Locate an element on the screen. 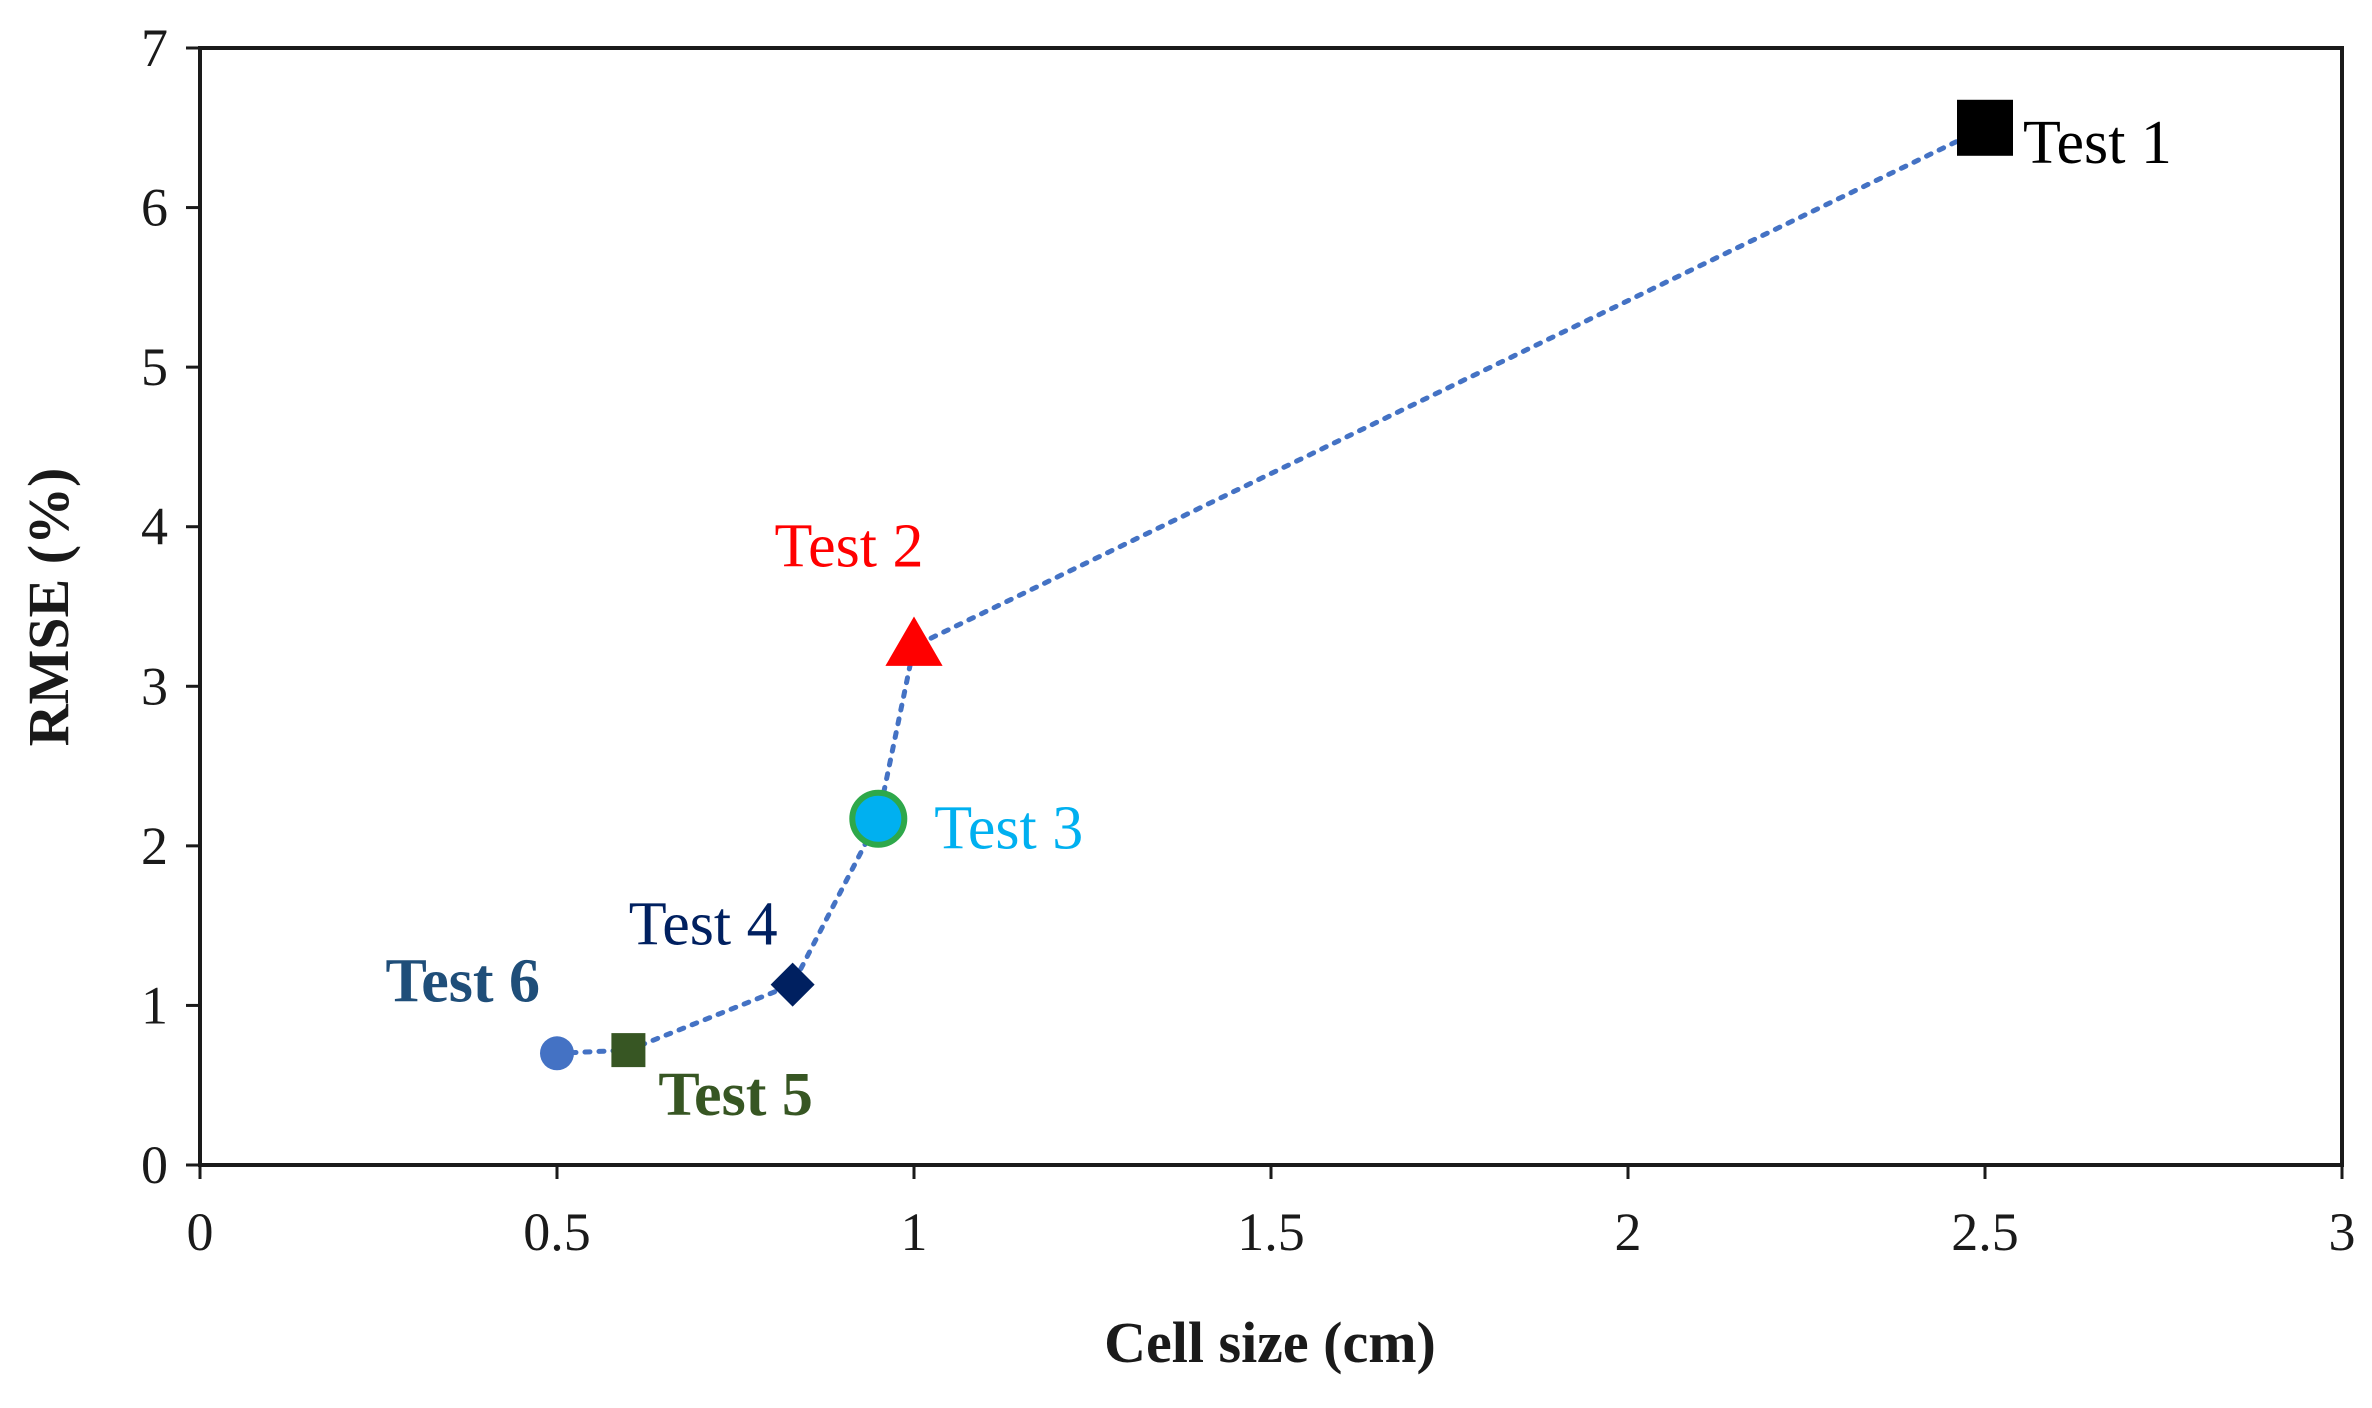 The height and width of the screenshot is (1408, 2372). x-tick-label: 2.5 is located at coordinates (1985, 1232).